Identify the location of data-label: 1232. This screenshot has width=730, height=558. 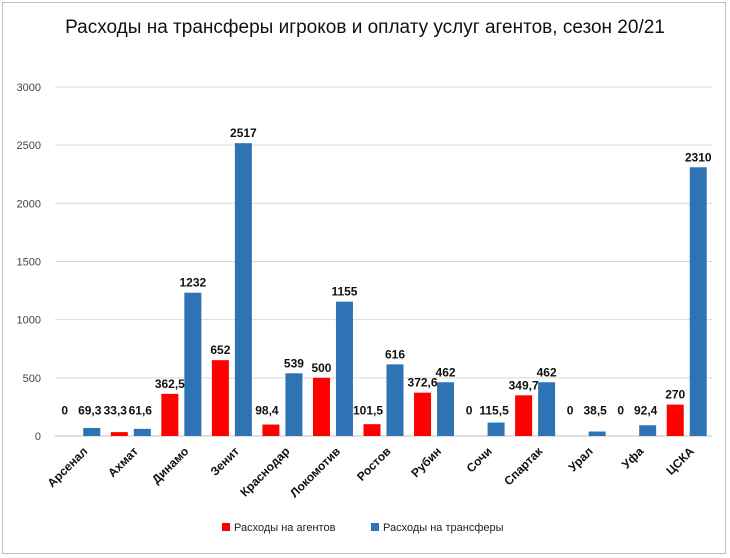
(192, 283).